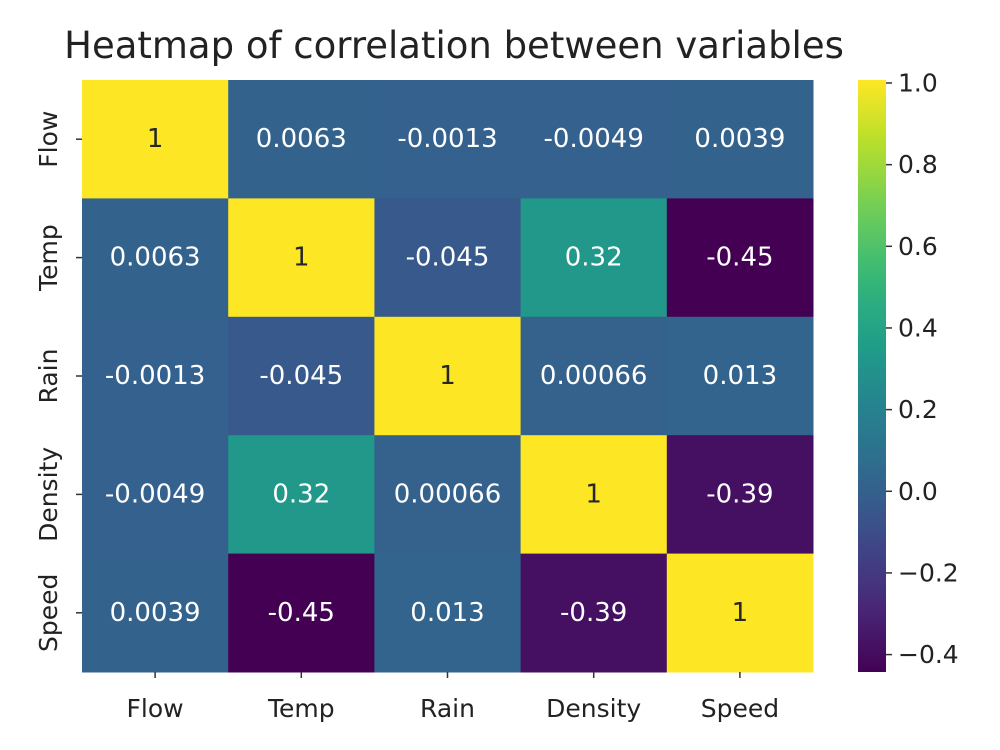 This screenshot has height=750, width=1000. I want to click on colorbar-tick-label: 0.2, so click(918, 409).